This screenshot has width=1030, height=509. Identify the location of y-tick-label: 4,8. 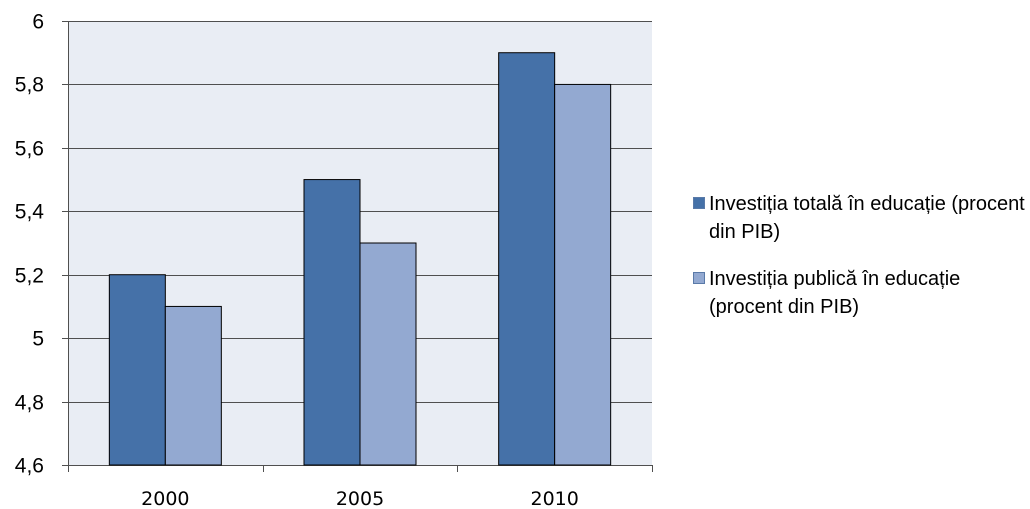
(29, 403).